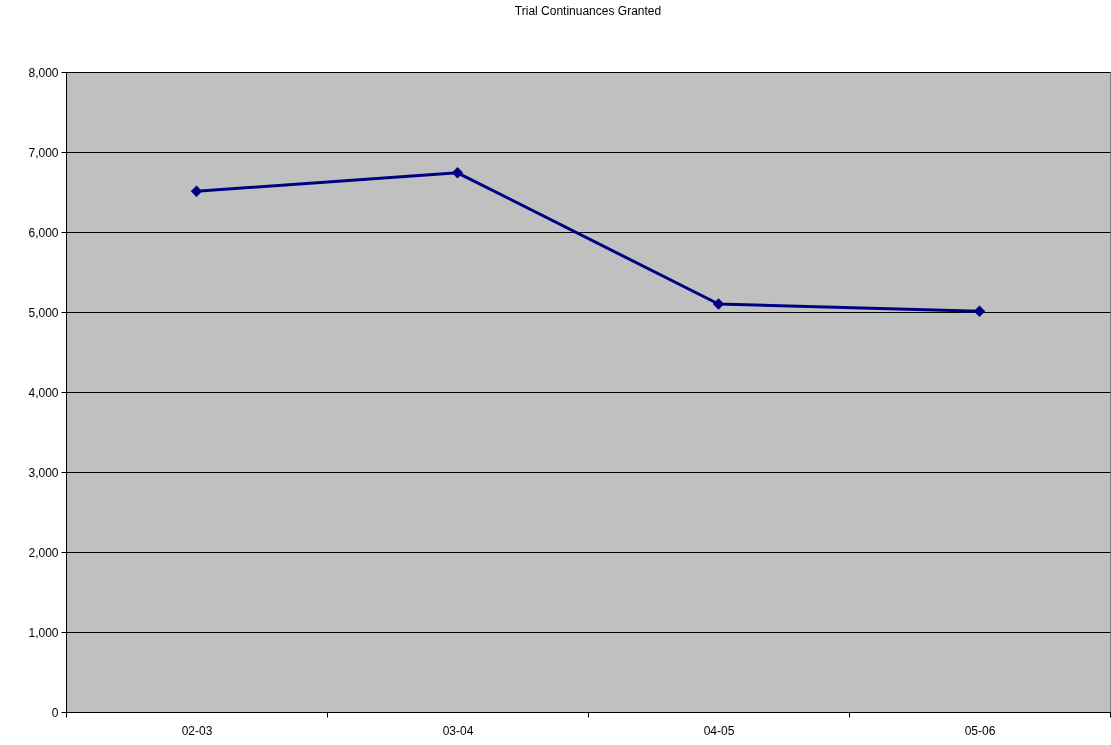 The width and height of the screenshot is (1111, 745). Describe the element at coordinates (43, 152) in the screenshot. I see `y-tick-label: 7,000` at that location.